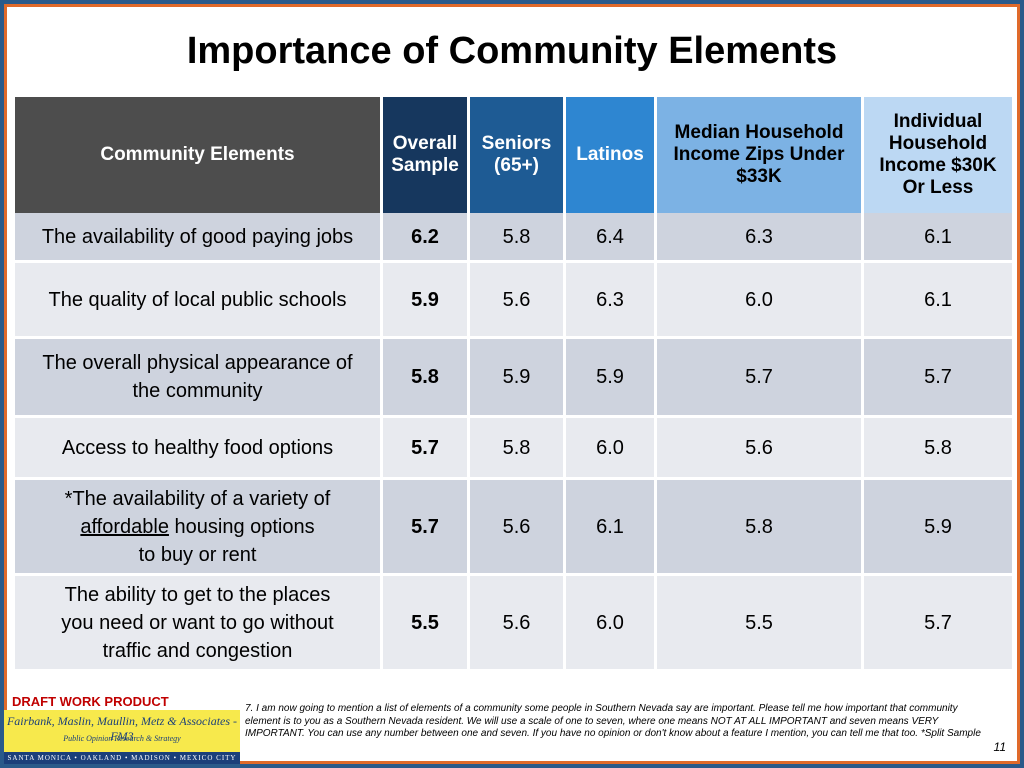  What do you see at coordinates (759, 624) in the screenshot?
I see `median-income-value: 5.5` at bounding box center [759, 624].